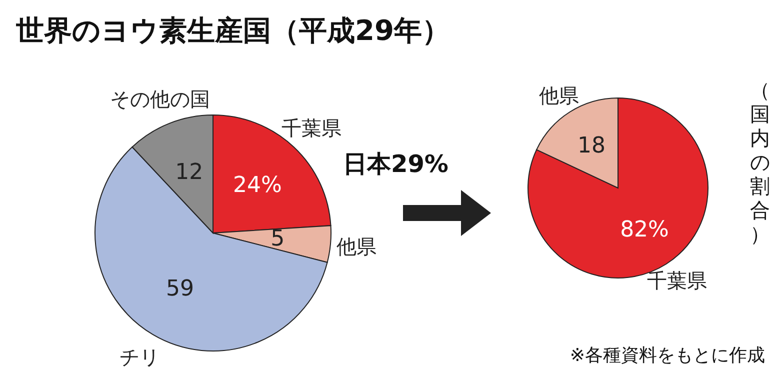  I want to click on text: 日本29%, so click(395, 164).